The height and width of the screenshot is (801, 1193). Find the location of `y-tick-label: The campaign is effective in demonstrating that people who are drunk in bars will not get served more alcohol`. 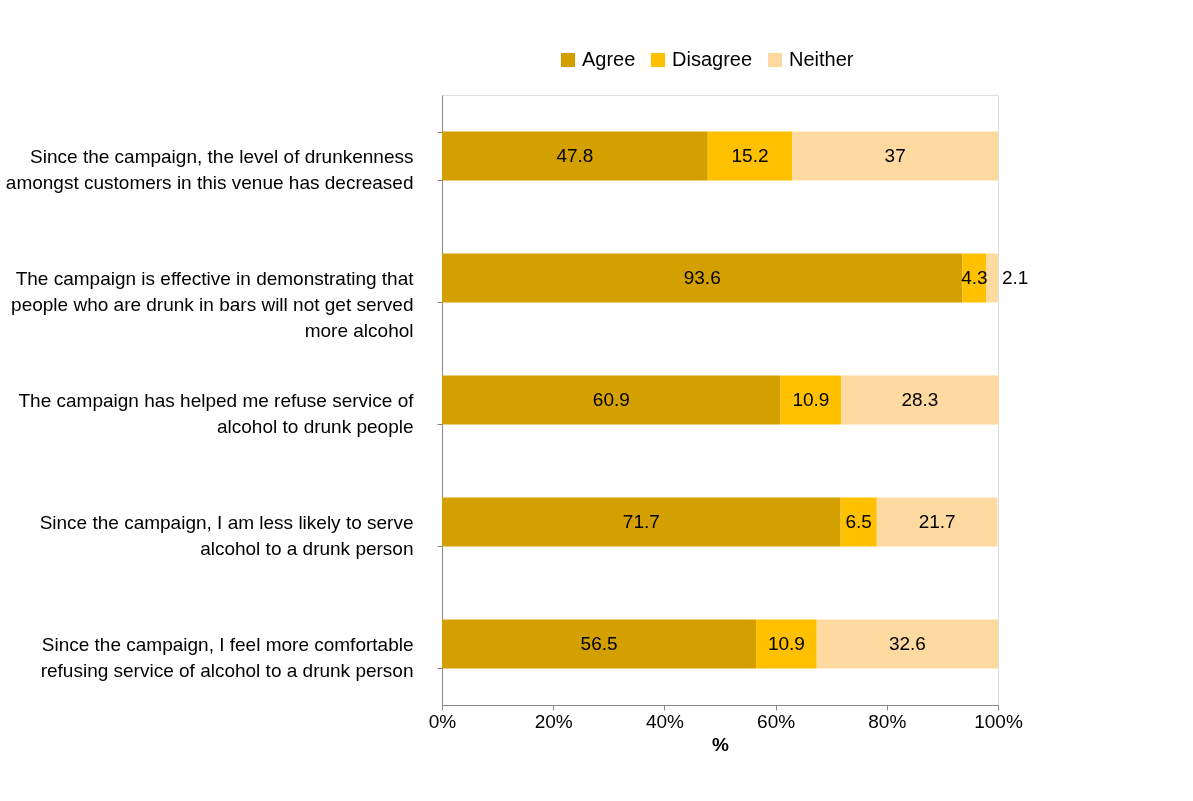

y-tick-label: The campaign is effective in demonstrating that people who are drunk in bars will not get served more alcohol is located at coordinates (213, 304).